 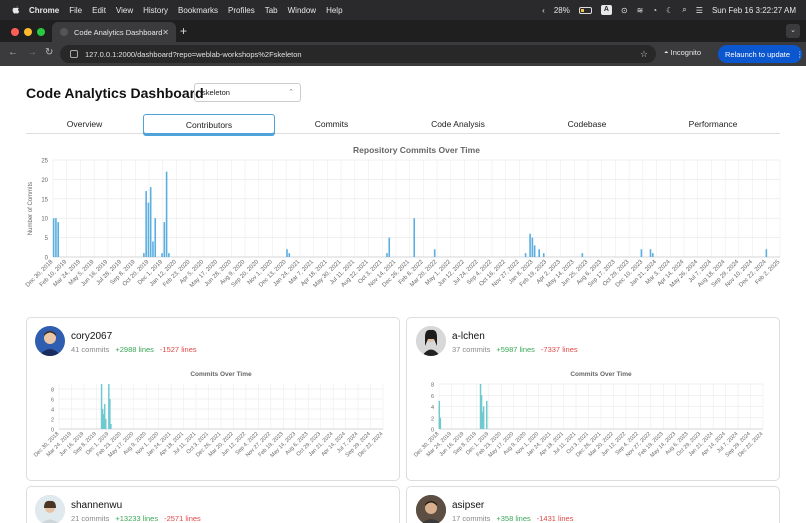 What do you see at coordinates (156, 10) in the screenshot?
I see `menu-history: History` at bounding box center [156, 10].